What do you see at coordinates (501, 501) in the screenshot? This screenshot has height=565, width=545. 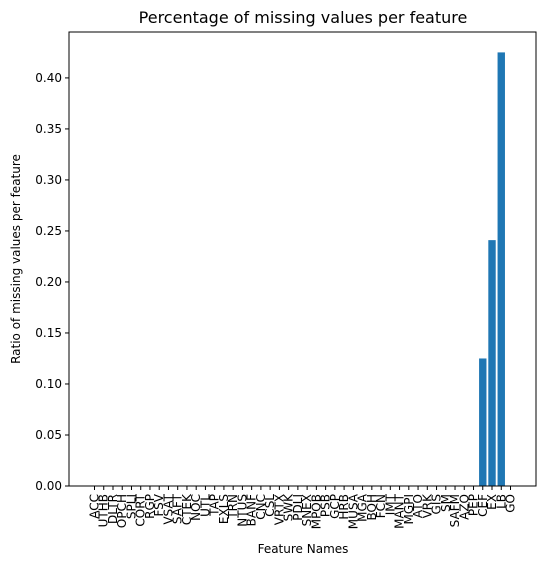 I see `x-tick-label: LB` at bounding box center [501, 501].